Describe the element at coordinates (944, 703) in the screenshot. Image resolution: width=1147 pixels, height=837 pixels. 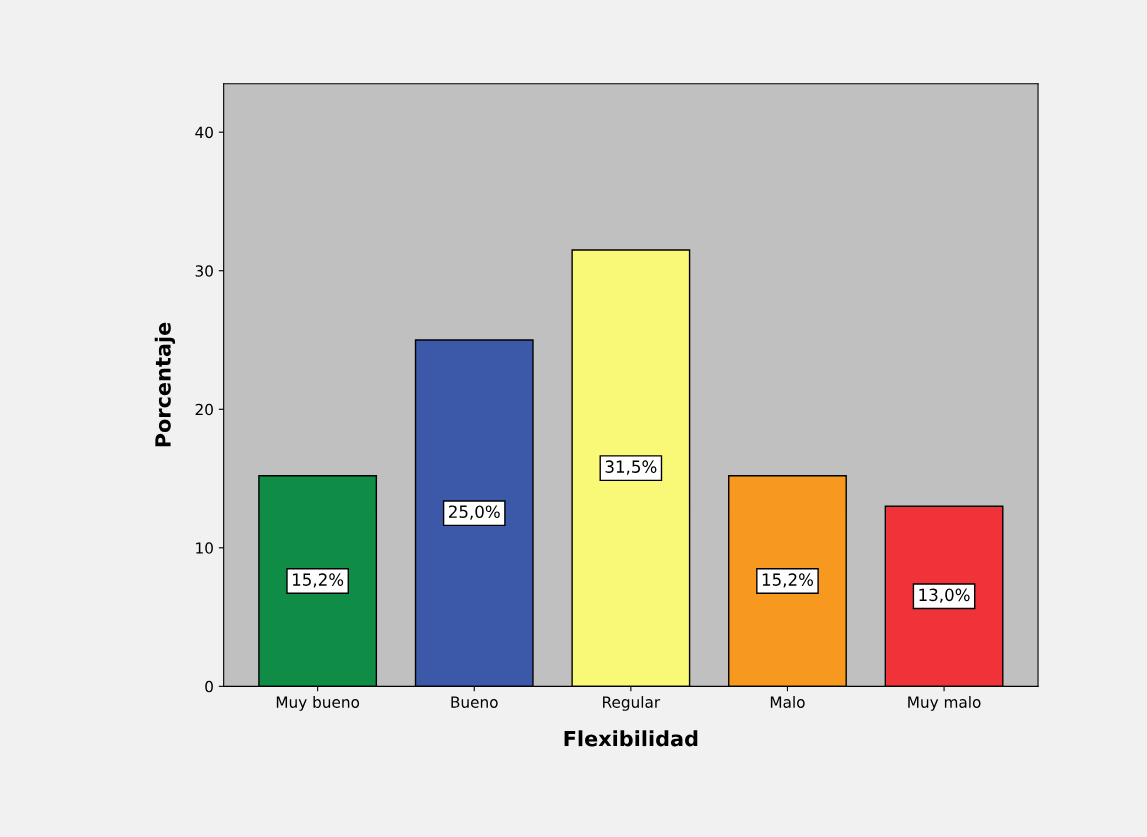
I see `x-tick-label: Muy malo` at that location.